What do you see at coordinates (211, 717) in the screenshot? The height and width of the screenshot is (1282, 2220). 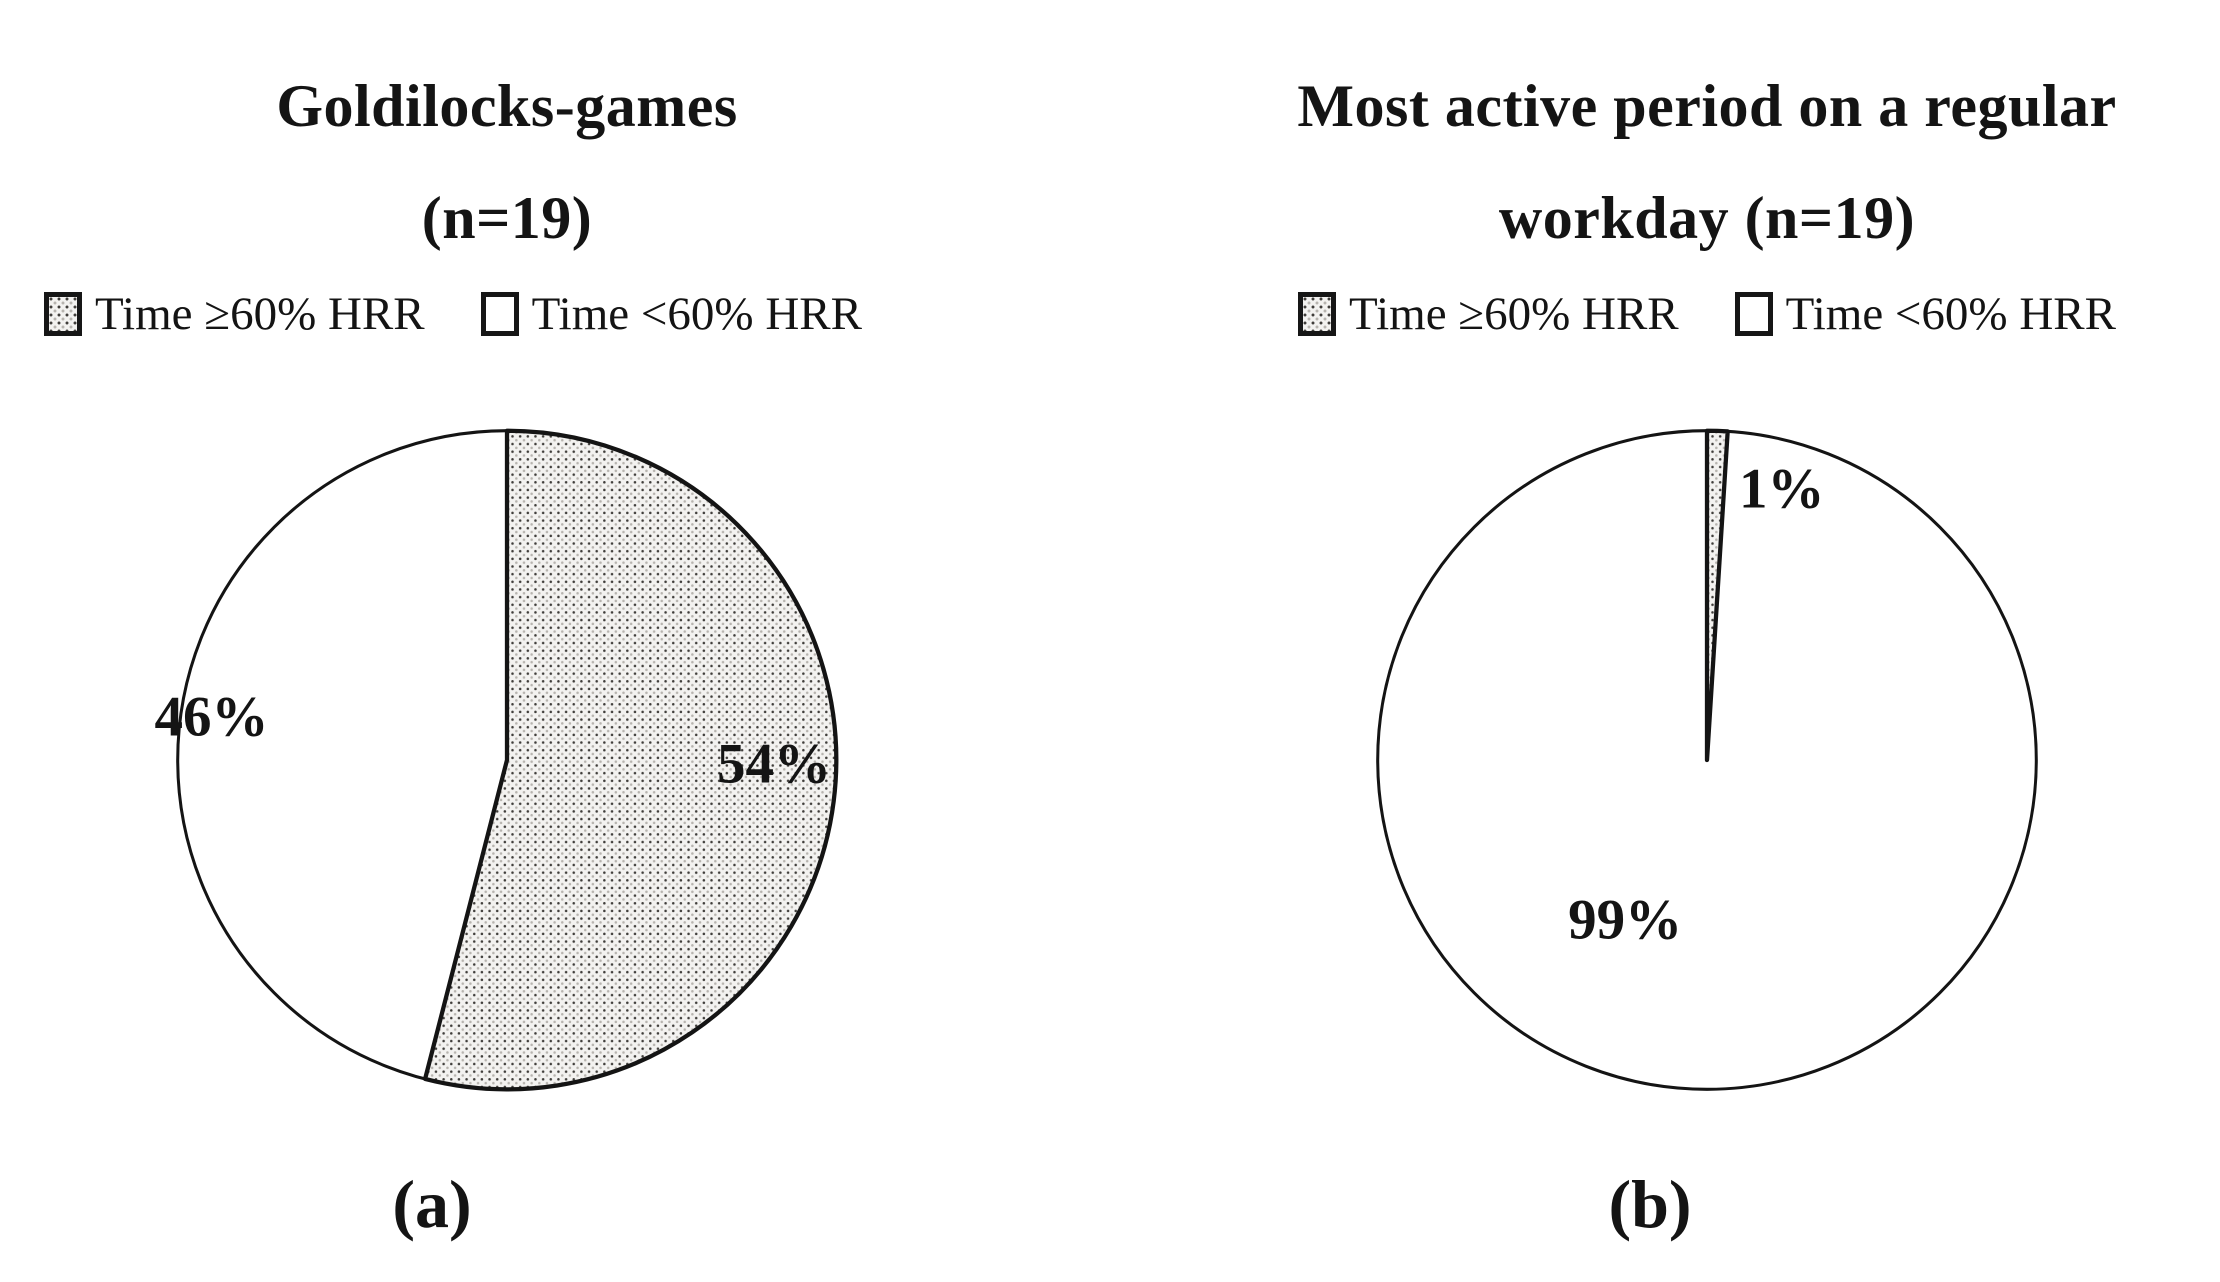 I see `slice-label: 46%` at bounding box center [211, 717].